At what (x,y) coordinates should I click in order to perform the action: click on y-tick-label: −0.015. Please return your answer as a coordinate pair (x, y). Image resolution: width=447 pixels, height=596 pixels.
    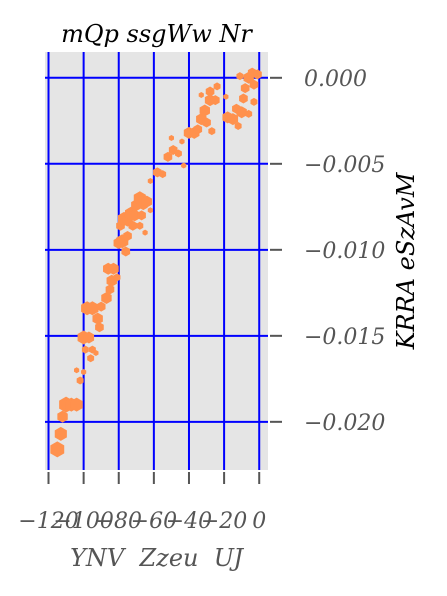
    Looking at the image, I should click on (344, 337).